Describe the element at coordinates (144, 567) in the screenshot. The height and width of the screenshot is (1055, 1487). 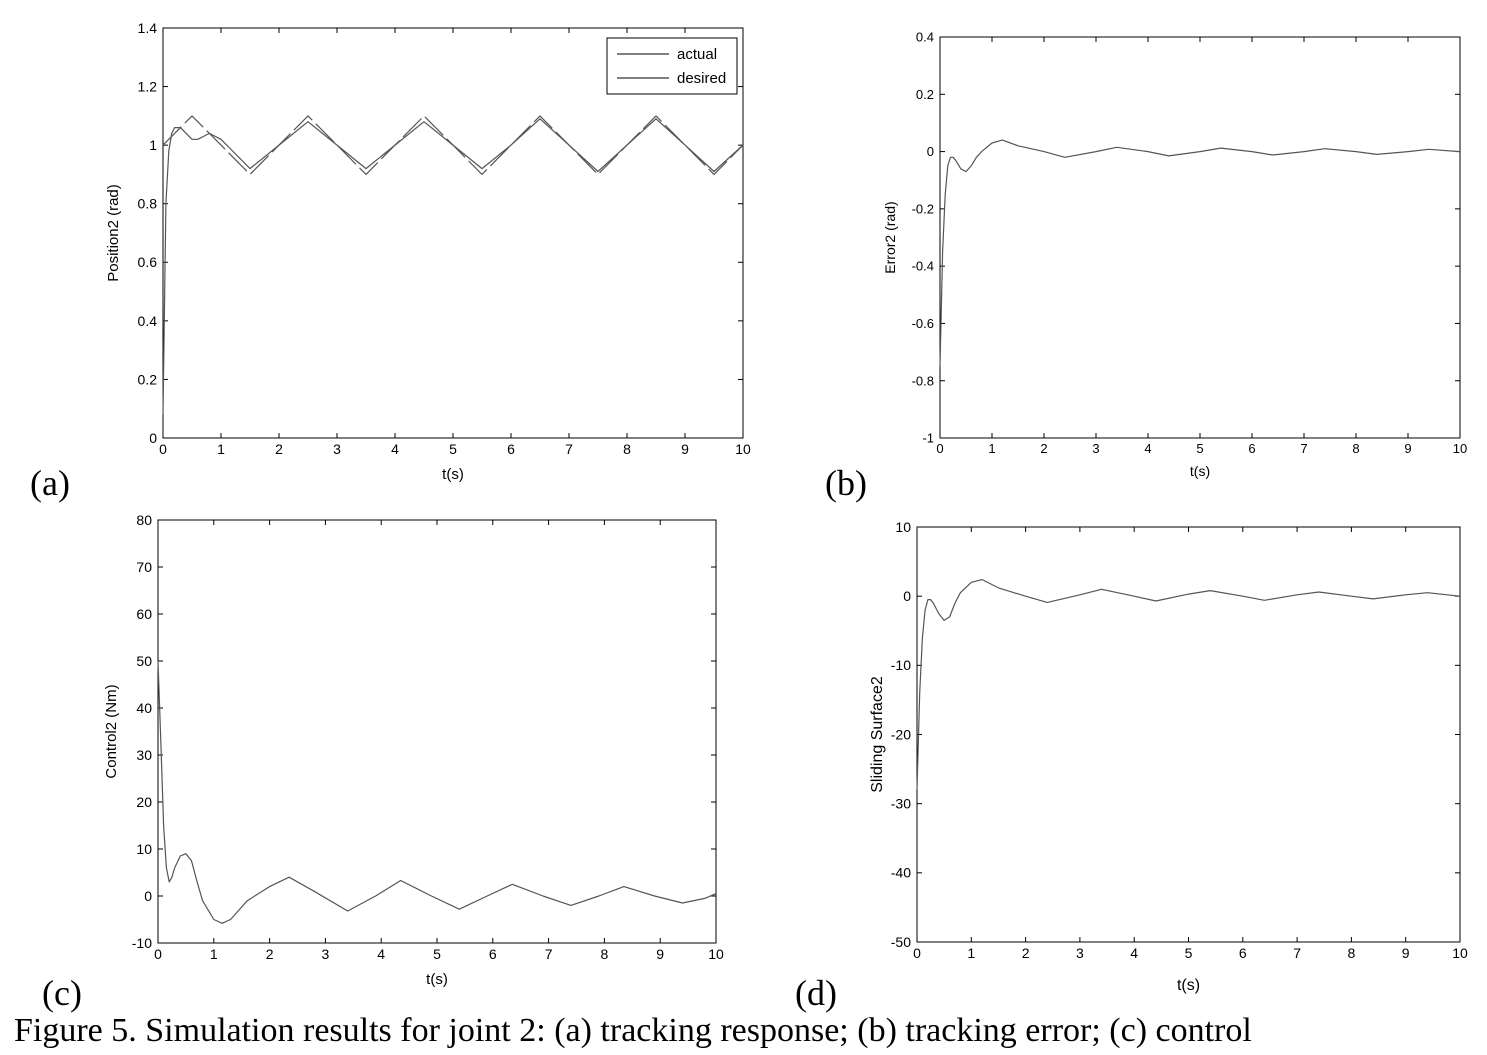
I see `y-tick-label: 70` at that location.